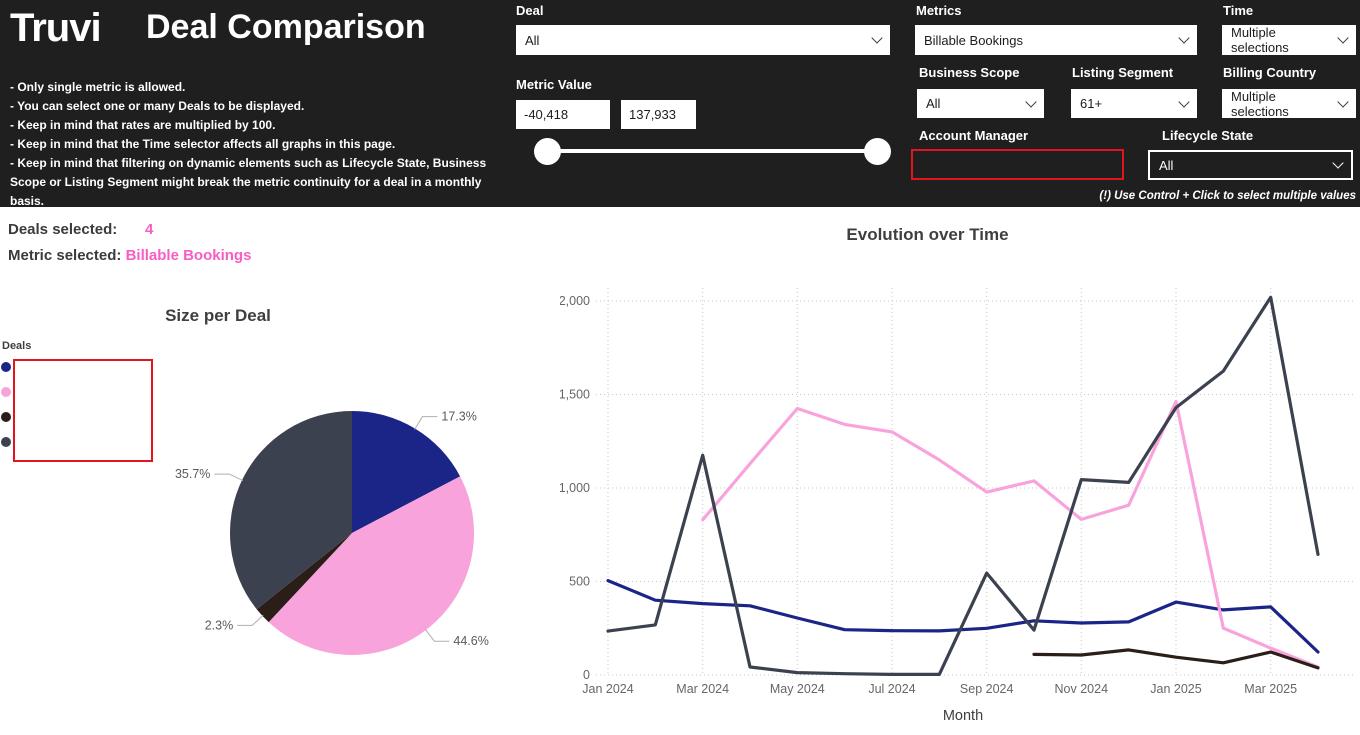 The height and width of the screenshot is (735, 1360). I want to click on series-line-deal-navy, so click(963, 616).